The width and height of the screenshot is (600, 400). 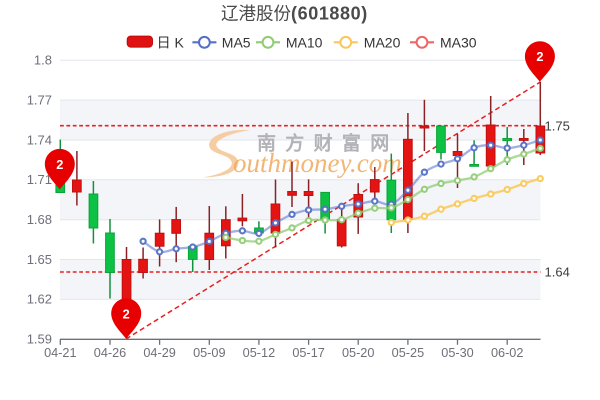 I want to click on svg-text: 1.77, so click(x=39, y=99).